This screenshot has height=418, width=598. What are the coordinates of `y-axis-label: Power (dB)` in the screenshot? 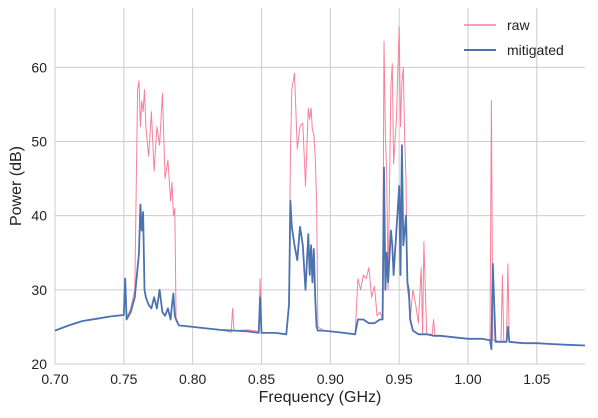 It's located at (16, 186).